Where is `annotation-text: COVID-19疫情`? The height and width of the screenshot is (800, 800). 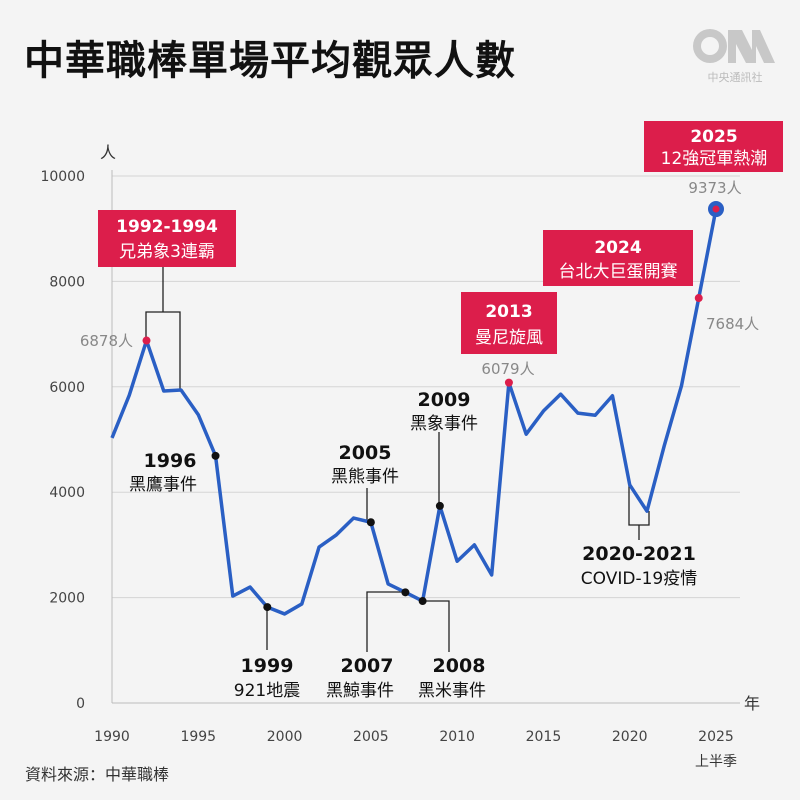
annotation-text: COVID-19疫情 is located at coordinates (639, 579).